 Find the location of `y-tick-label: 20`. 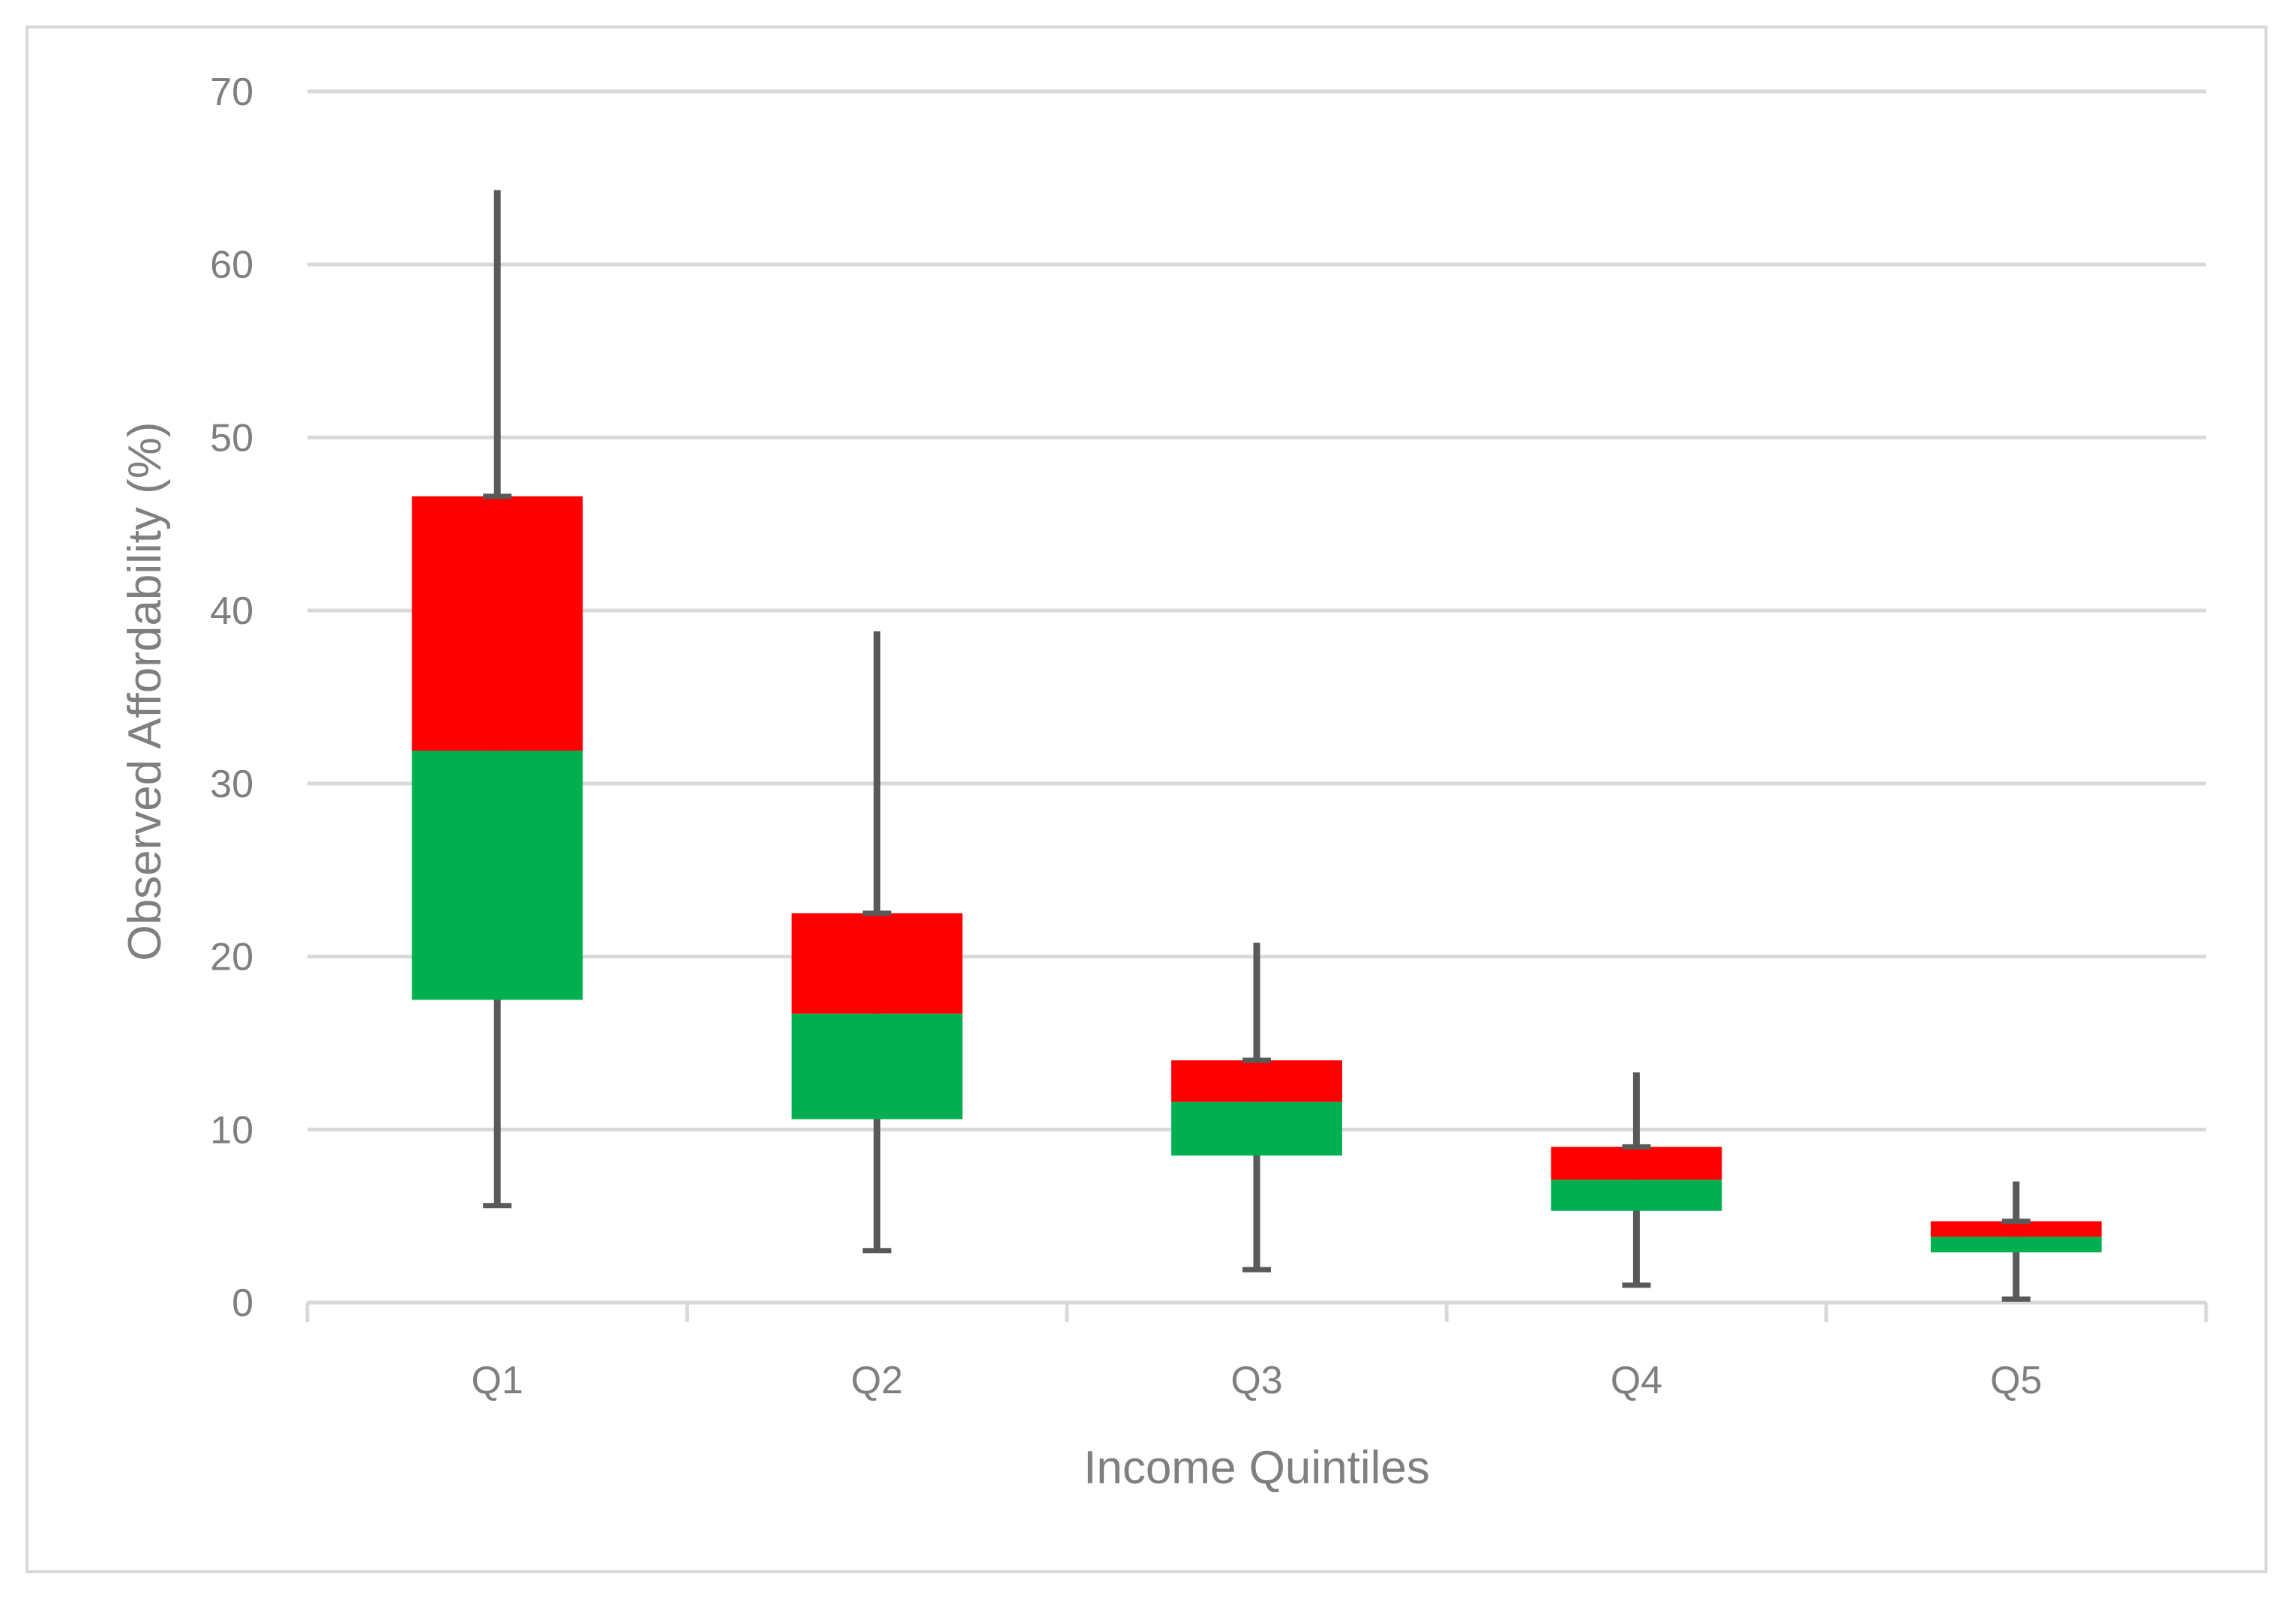

y-tick-label: 20 is located at coordinates (231, 957).